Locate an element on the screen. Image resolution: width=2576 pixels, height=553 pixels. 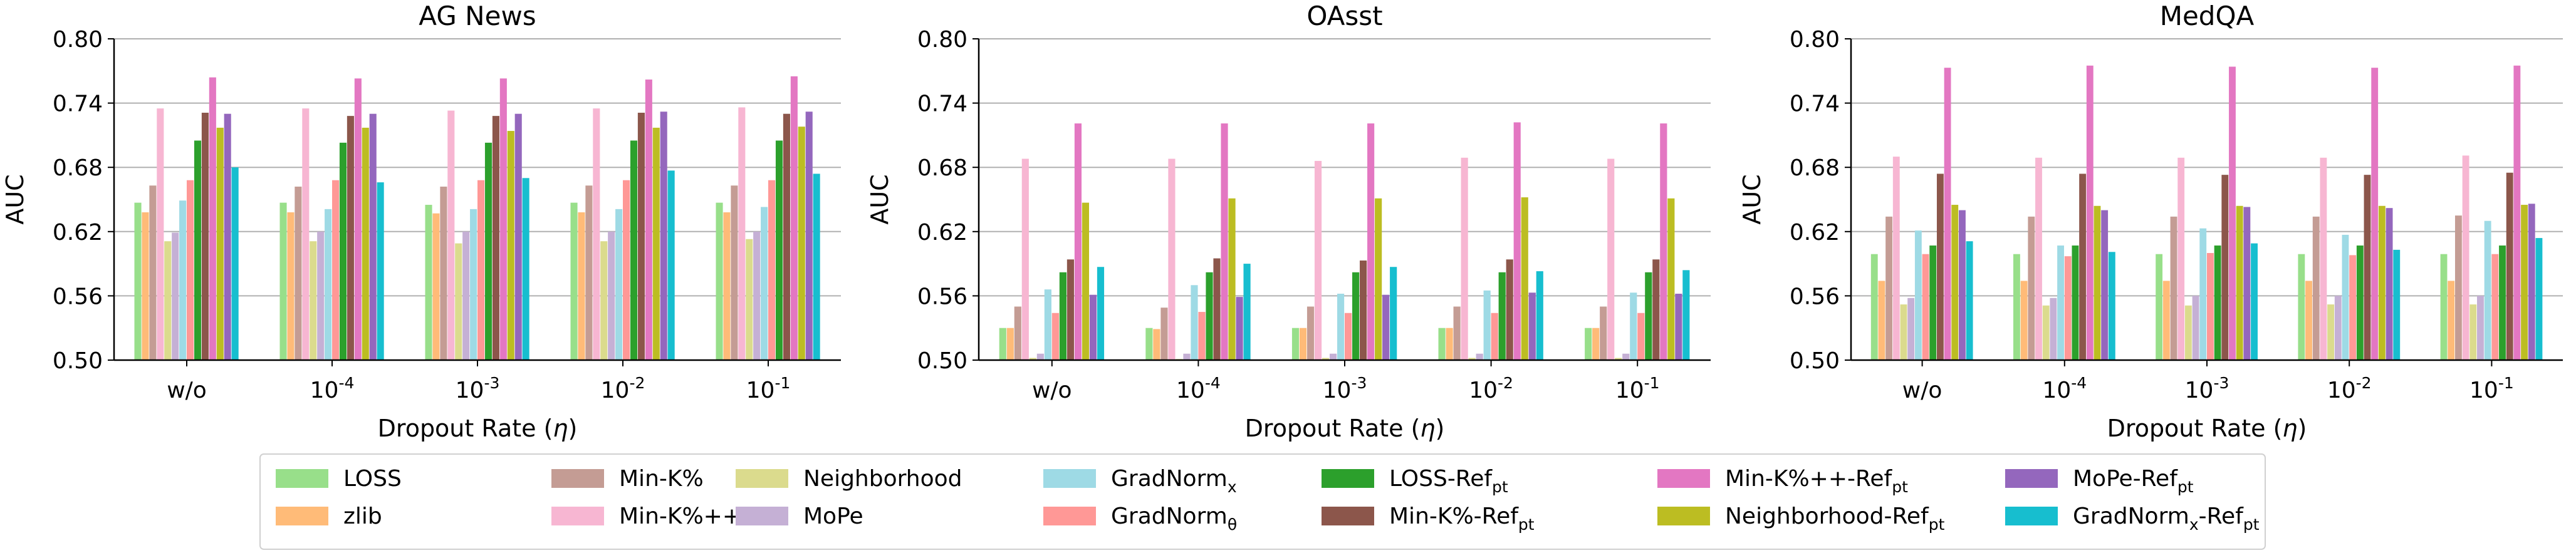
legend-label: Neighborhood-Refpt​ is located at coordinates (1835, 519).